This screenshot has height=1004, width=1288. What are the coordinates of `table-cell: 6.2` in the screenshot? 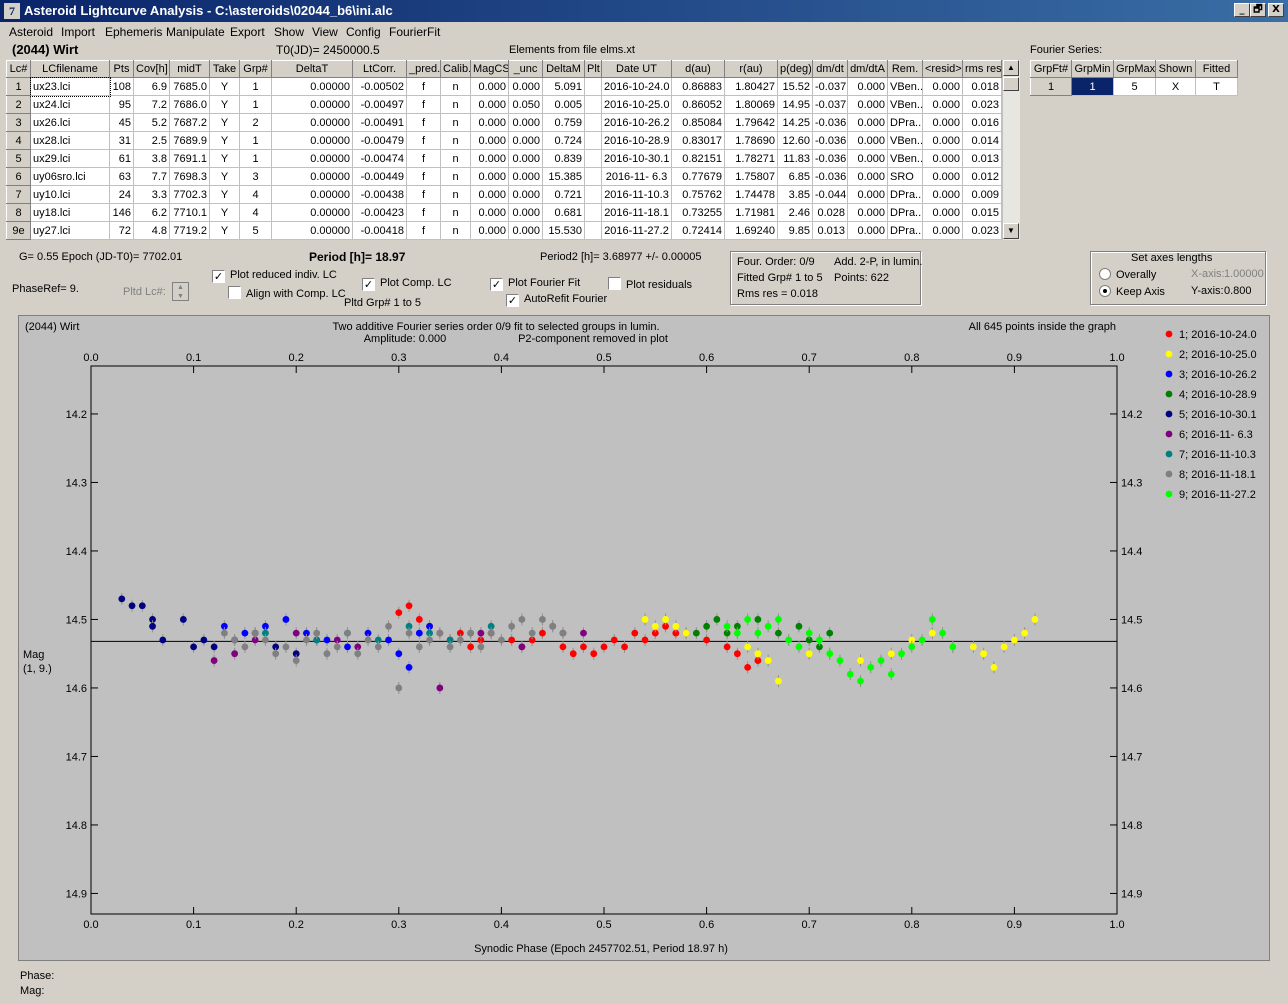 It's located at (151, 212).